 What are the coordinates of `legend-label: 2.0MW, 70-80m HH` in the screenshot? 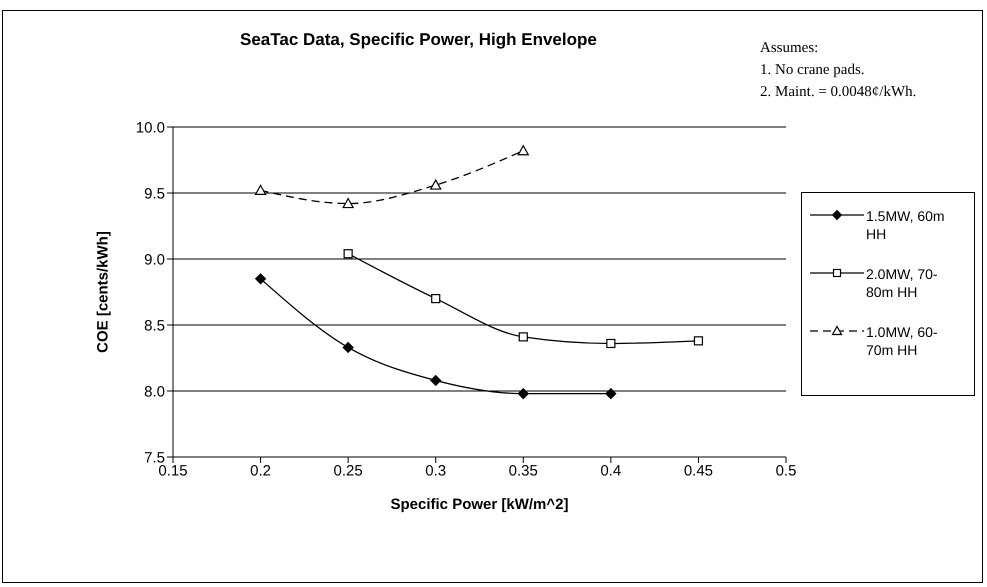 It's located at (902, 282).